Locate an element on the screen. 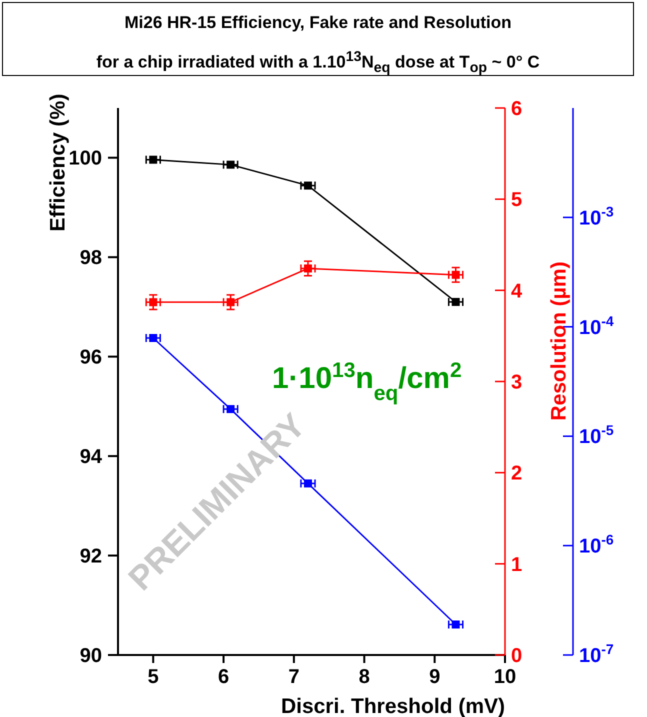  annotation: 1·10$^{13}$n$_{eq}$/cm$^{2}$ is located at coordinates (367, 381).